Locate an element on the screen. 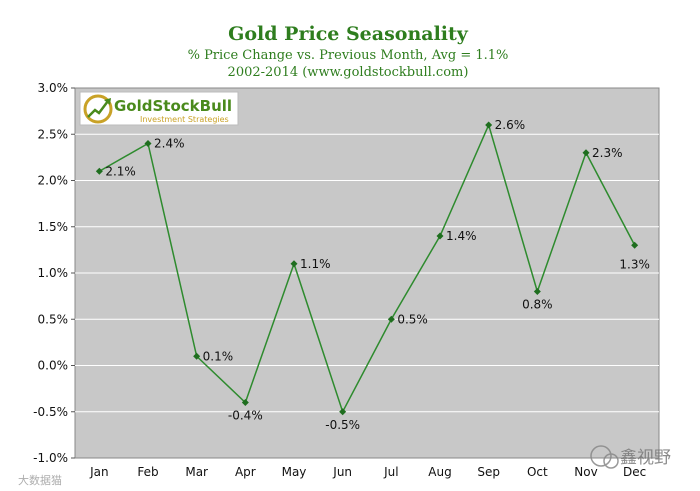 The image size is (700, 491). x-tick-label-jan: Jan is located at coordinates (99, 472).